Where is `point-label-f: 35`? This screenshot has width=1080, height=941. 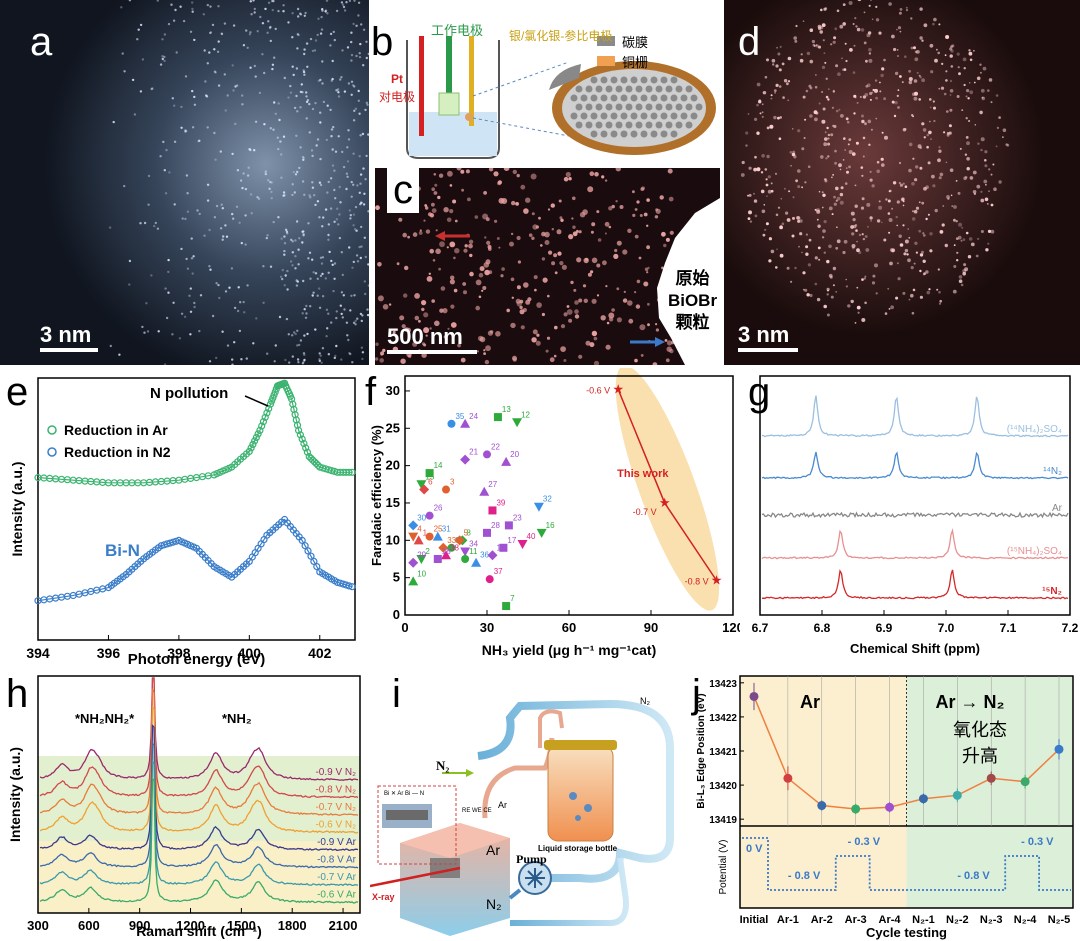
point-label-f: 35 is located at coordinates (459, 416).